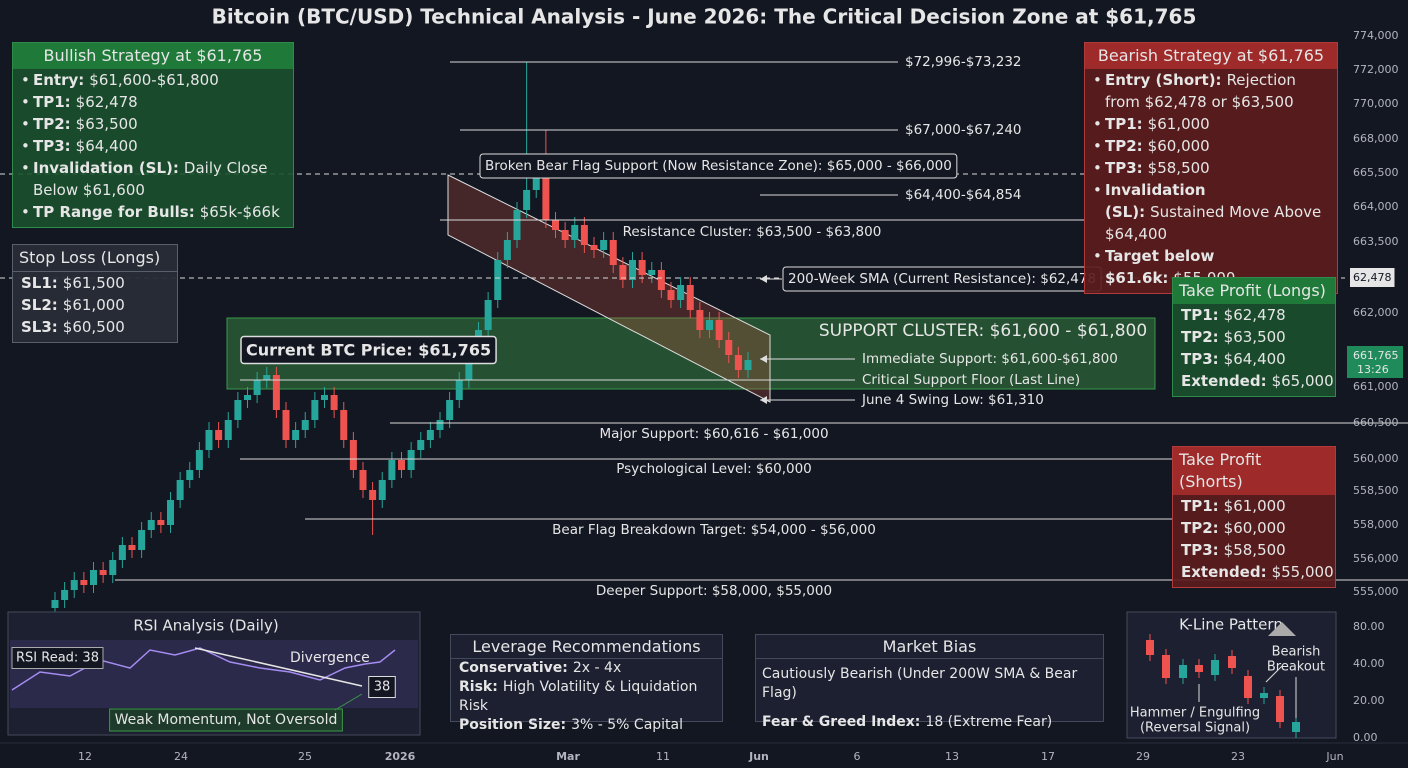 The height and width of the screenshot is (768, 1408). I want to click on level-label: Major Support: $60,616 - $61,000, so click(713, 434).